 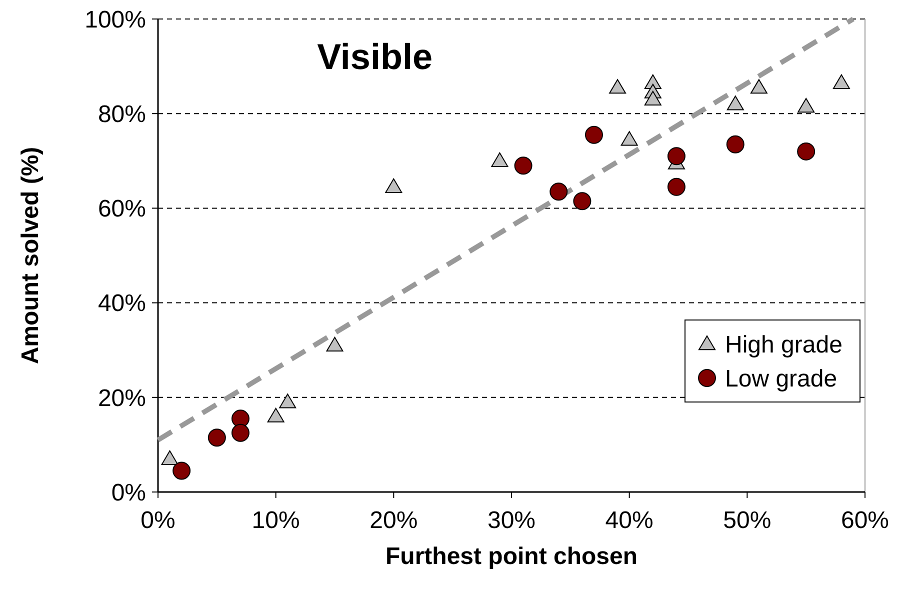 What do you see at coordinates (781, 378) in the screenshot?
I see `legend-label: Low grade` at bounding box center [781, 378].